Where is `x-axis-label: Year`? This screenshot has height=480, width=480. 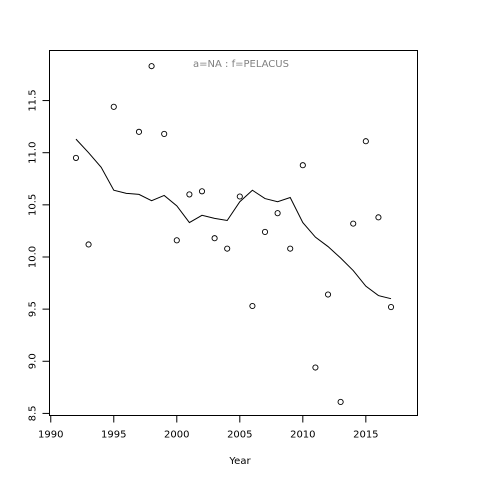
x-axis-label: Year is located at coordinates (239, 461).